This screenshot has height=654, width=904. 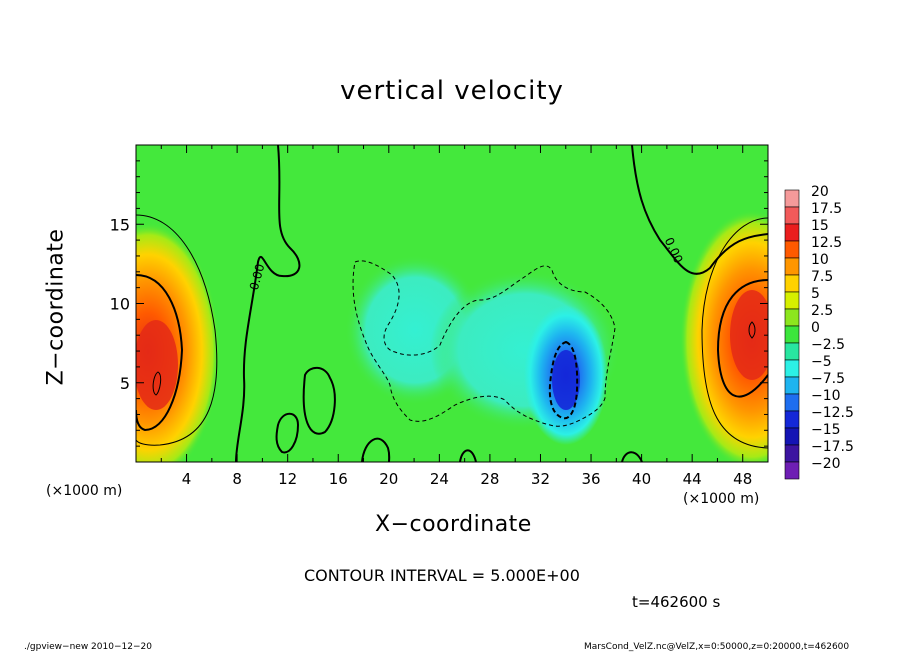 I want to click on y-tick-label: 10, so click(x=120, y=304).